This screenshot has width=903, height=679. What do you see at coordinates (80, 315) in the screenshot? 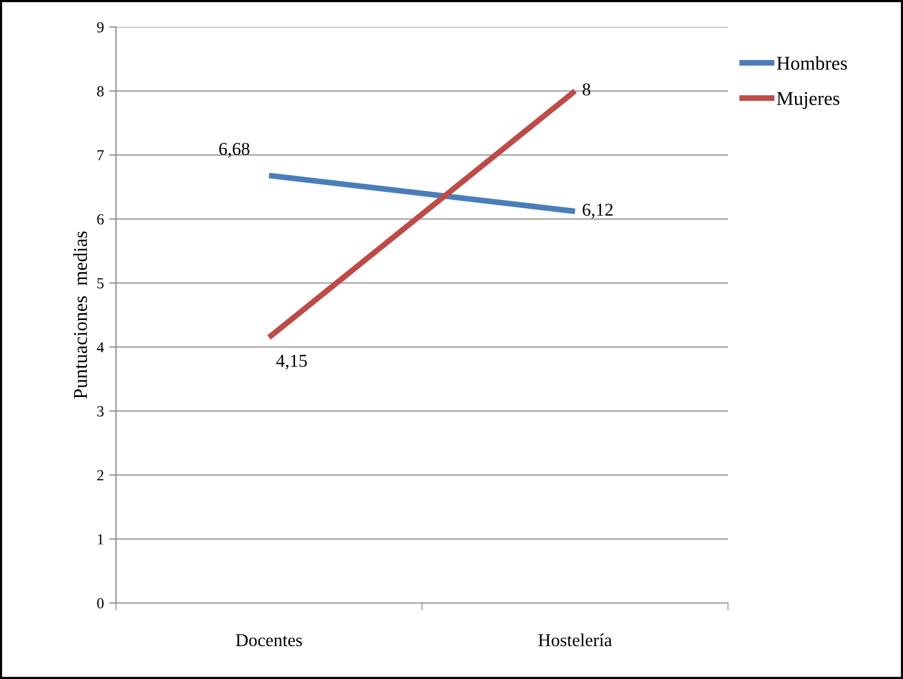
I see `y-axis-title: Puntuaciones medias` at bounding box center [80, 315].